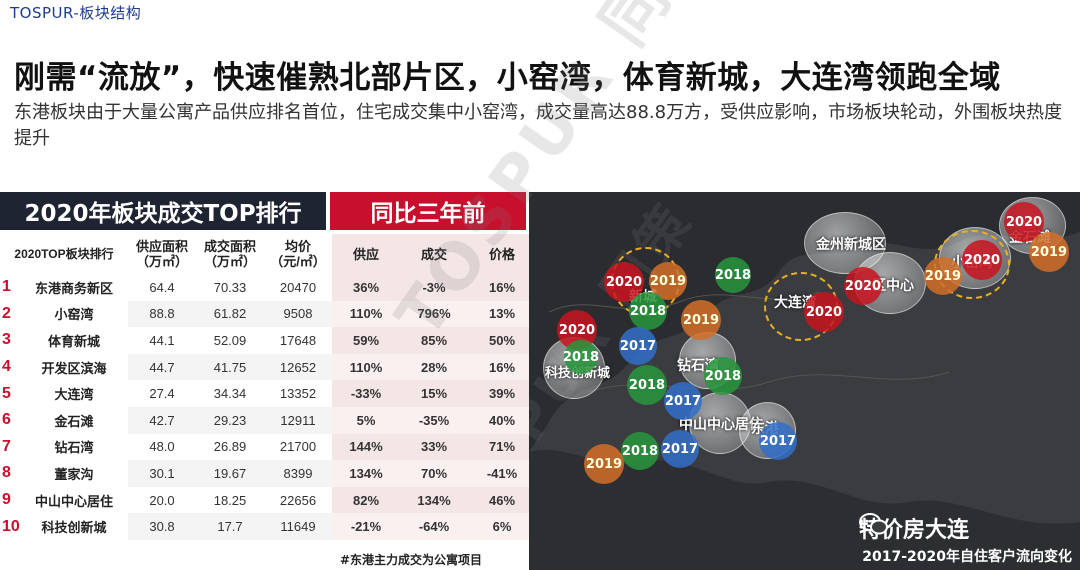 This screenshot has width=1080, height=570. What do you see at coordinates (230, 500) in the screenshot?
I see `row-deal-area: 18.25` at bounding box center [230, 500].